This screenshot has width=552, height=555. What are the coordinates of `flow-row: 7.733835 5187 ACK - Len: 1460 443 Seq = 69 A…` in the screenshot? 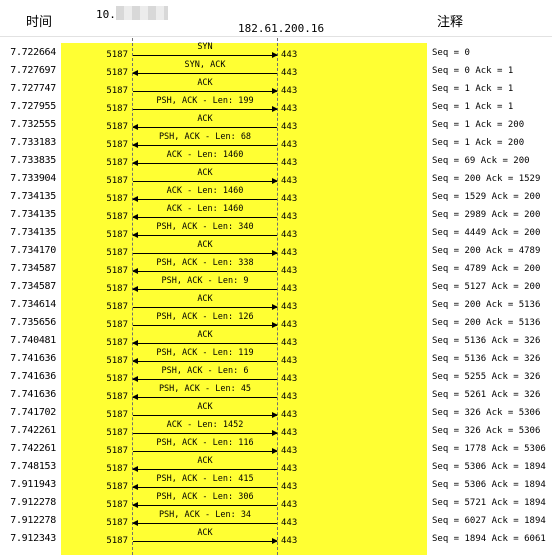 It's located at (276, 159).